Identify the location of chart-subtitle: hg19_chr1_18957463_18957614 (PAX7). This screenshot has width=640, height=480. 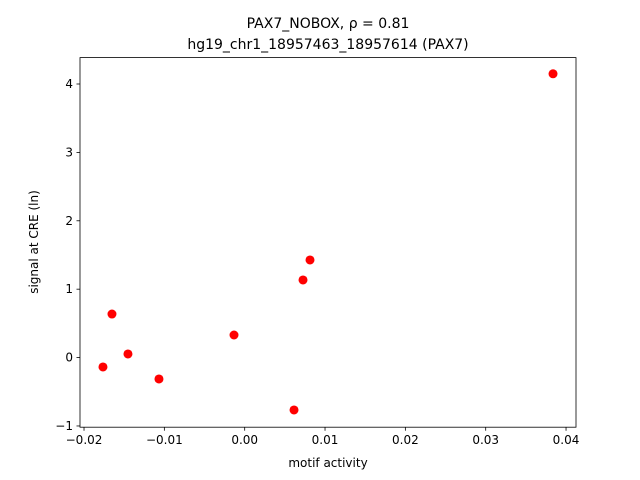
(327, 45).